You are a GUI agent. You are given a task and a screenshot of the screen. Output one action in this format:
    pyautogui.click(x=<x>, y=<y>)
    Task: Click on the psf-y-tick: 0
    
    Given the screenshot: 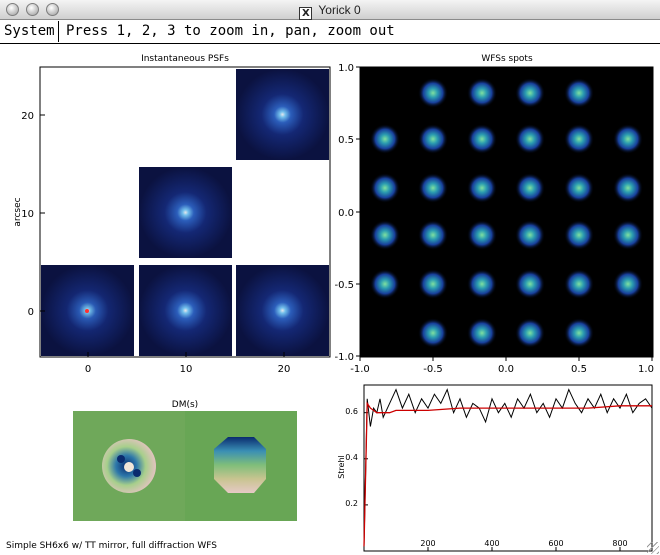 What is the action you would take?
    pyautogui.click(x=31, y=312)
    